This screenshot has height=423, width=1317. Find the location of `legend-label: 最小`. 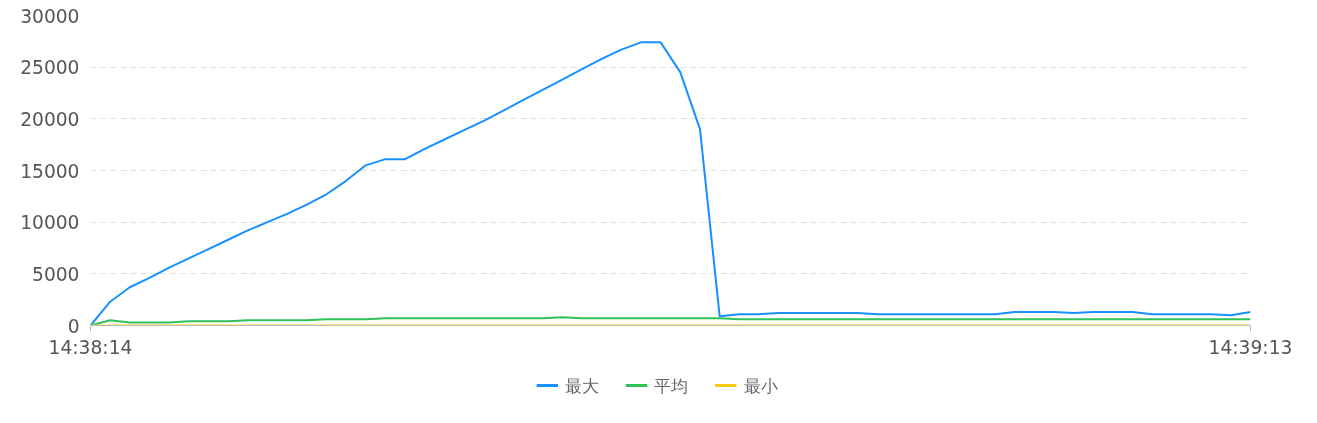

legend-label: 最小 is located at coordinates (760, 385).